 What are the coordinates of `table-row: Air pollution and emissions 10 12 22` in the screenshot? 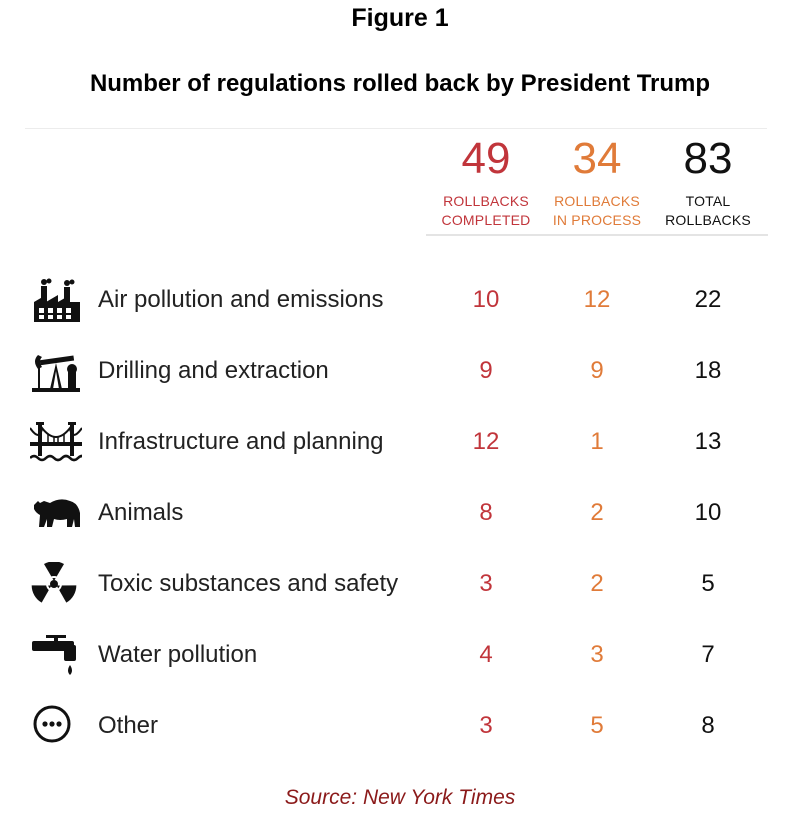 It's located at (400, 300).